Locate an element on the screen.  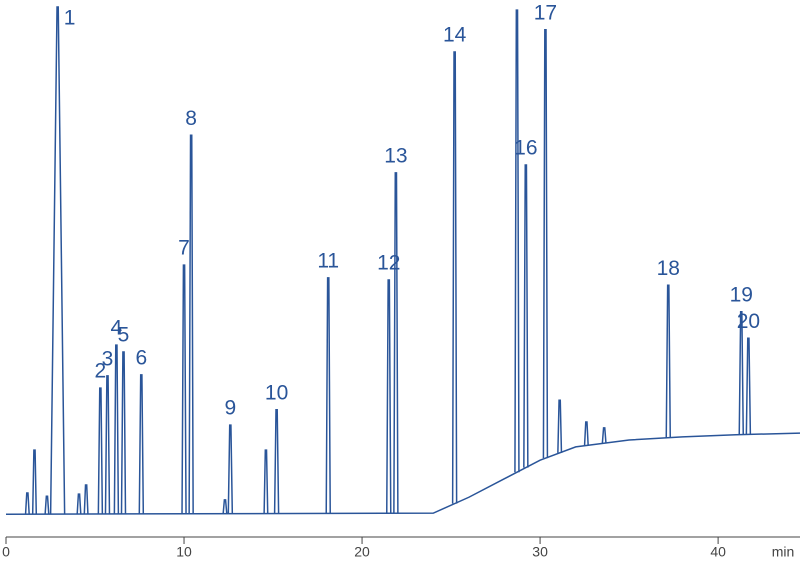
peak-label: 8 is located at coordinates (191, 118).